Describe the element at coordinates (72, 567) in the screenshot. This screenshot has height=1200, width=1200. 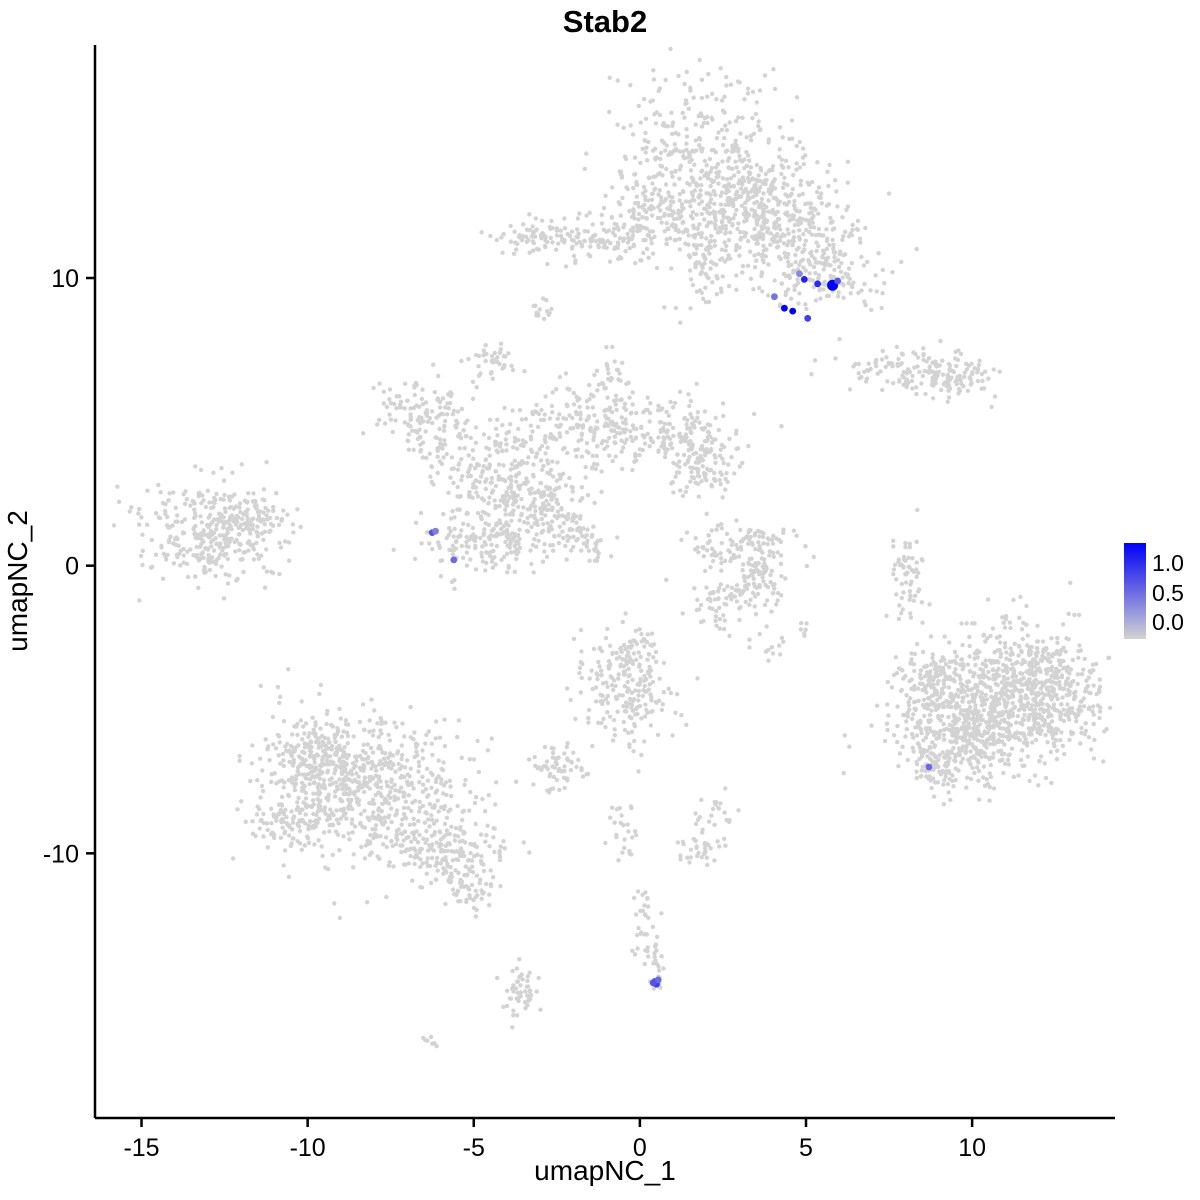
I see `y-tick-label: 0` at that location.